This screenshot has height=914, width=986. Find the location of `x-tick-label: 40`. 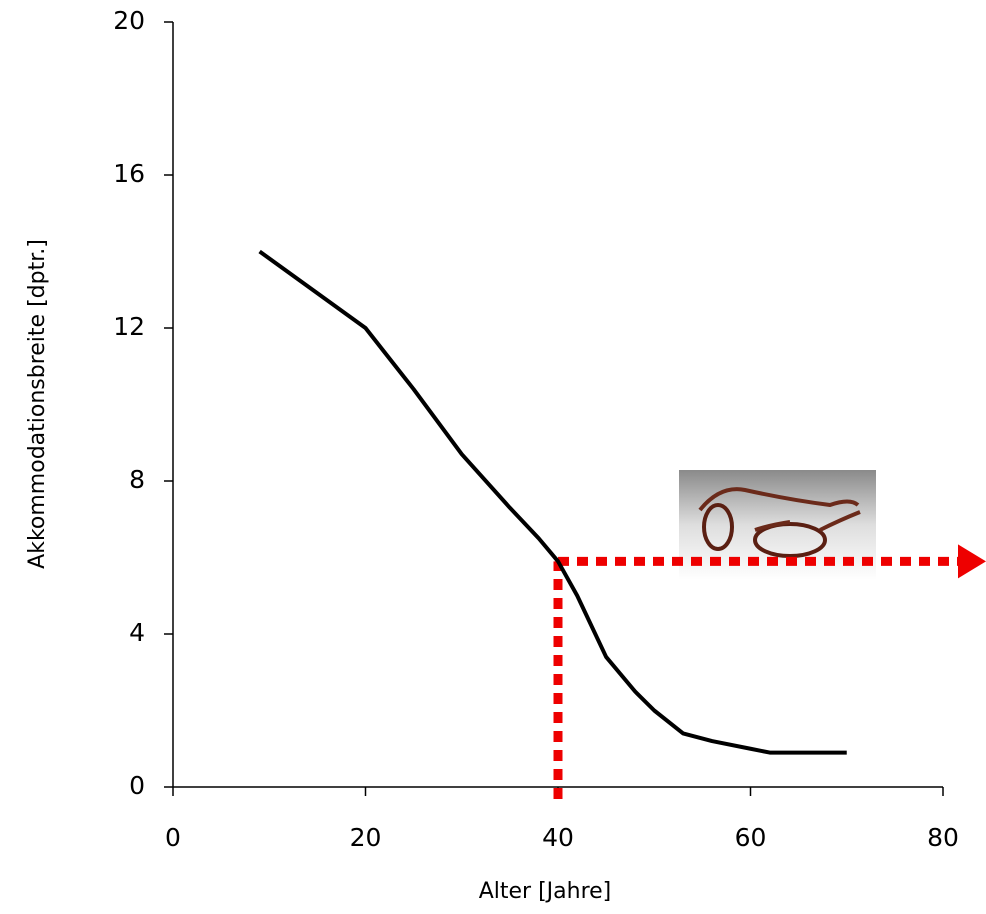

x-tick-label: 40 is located at coordinates (558, 837).